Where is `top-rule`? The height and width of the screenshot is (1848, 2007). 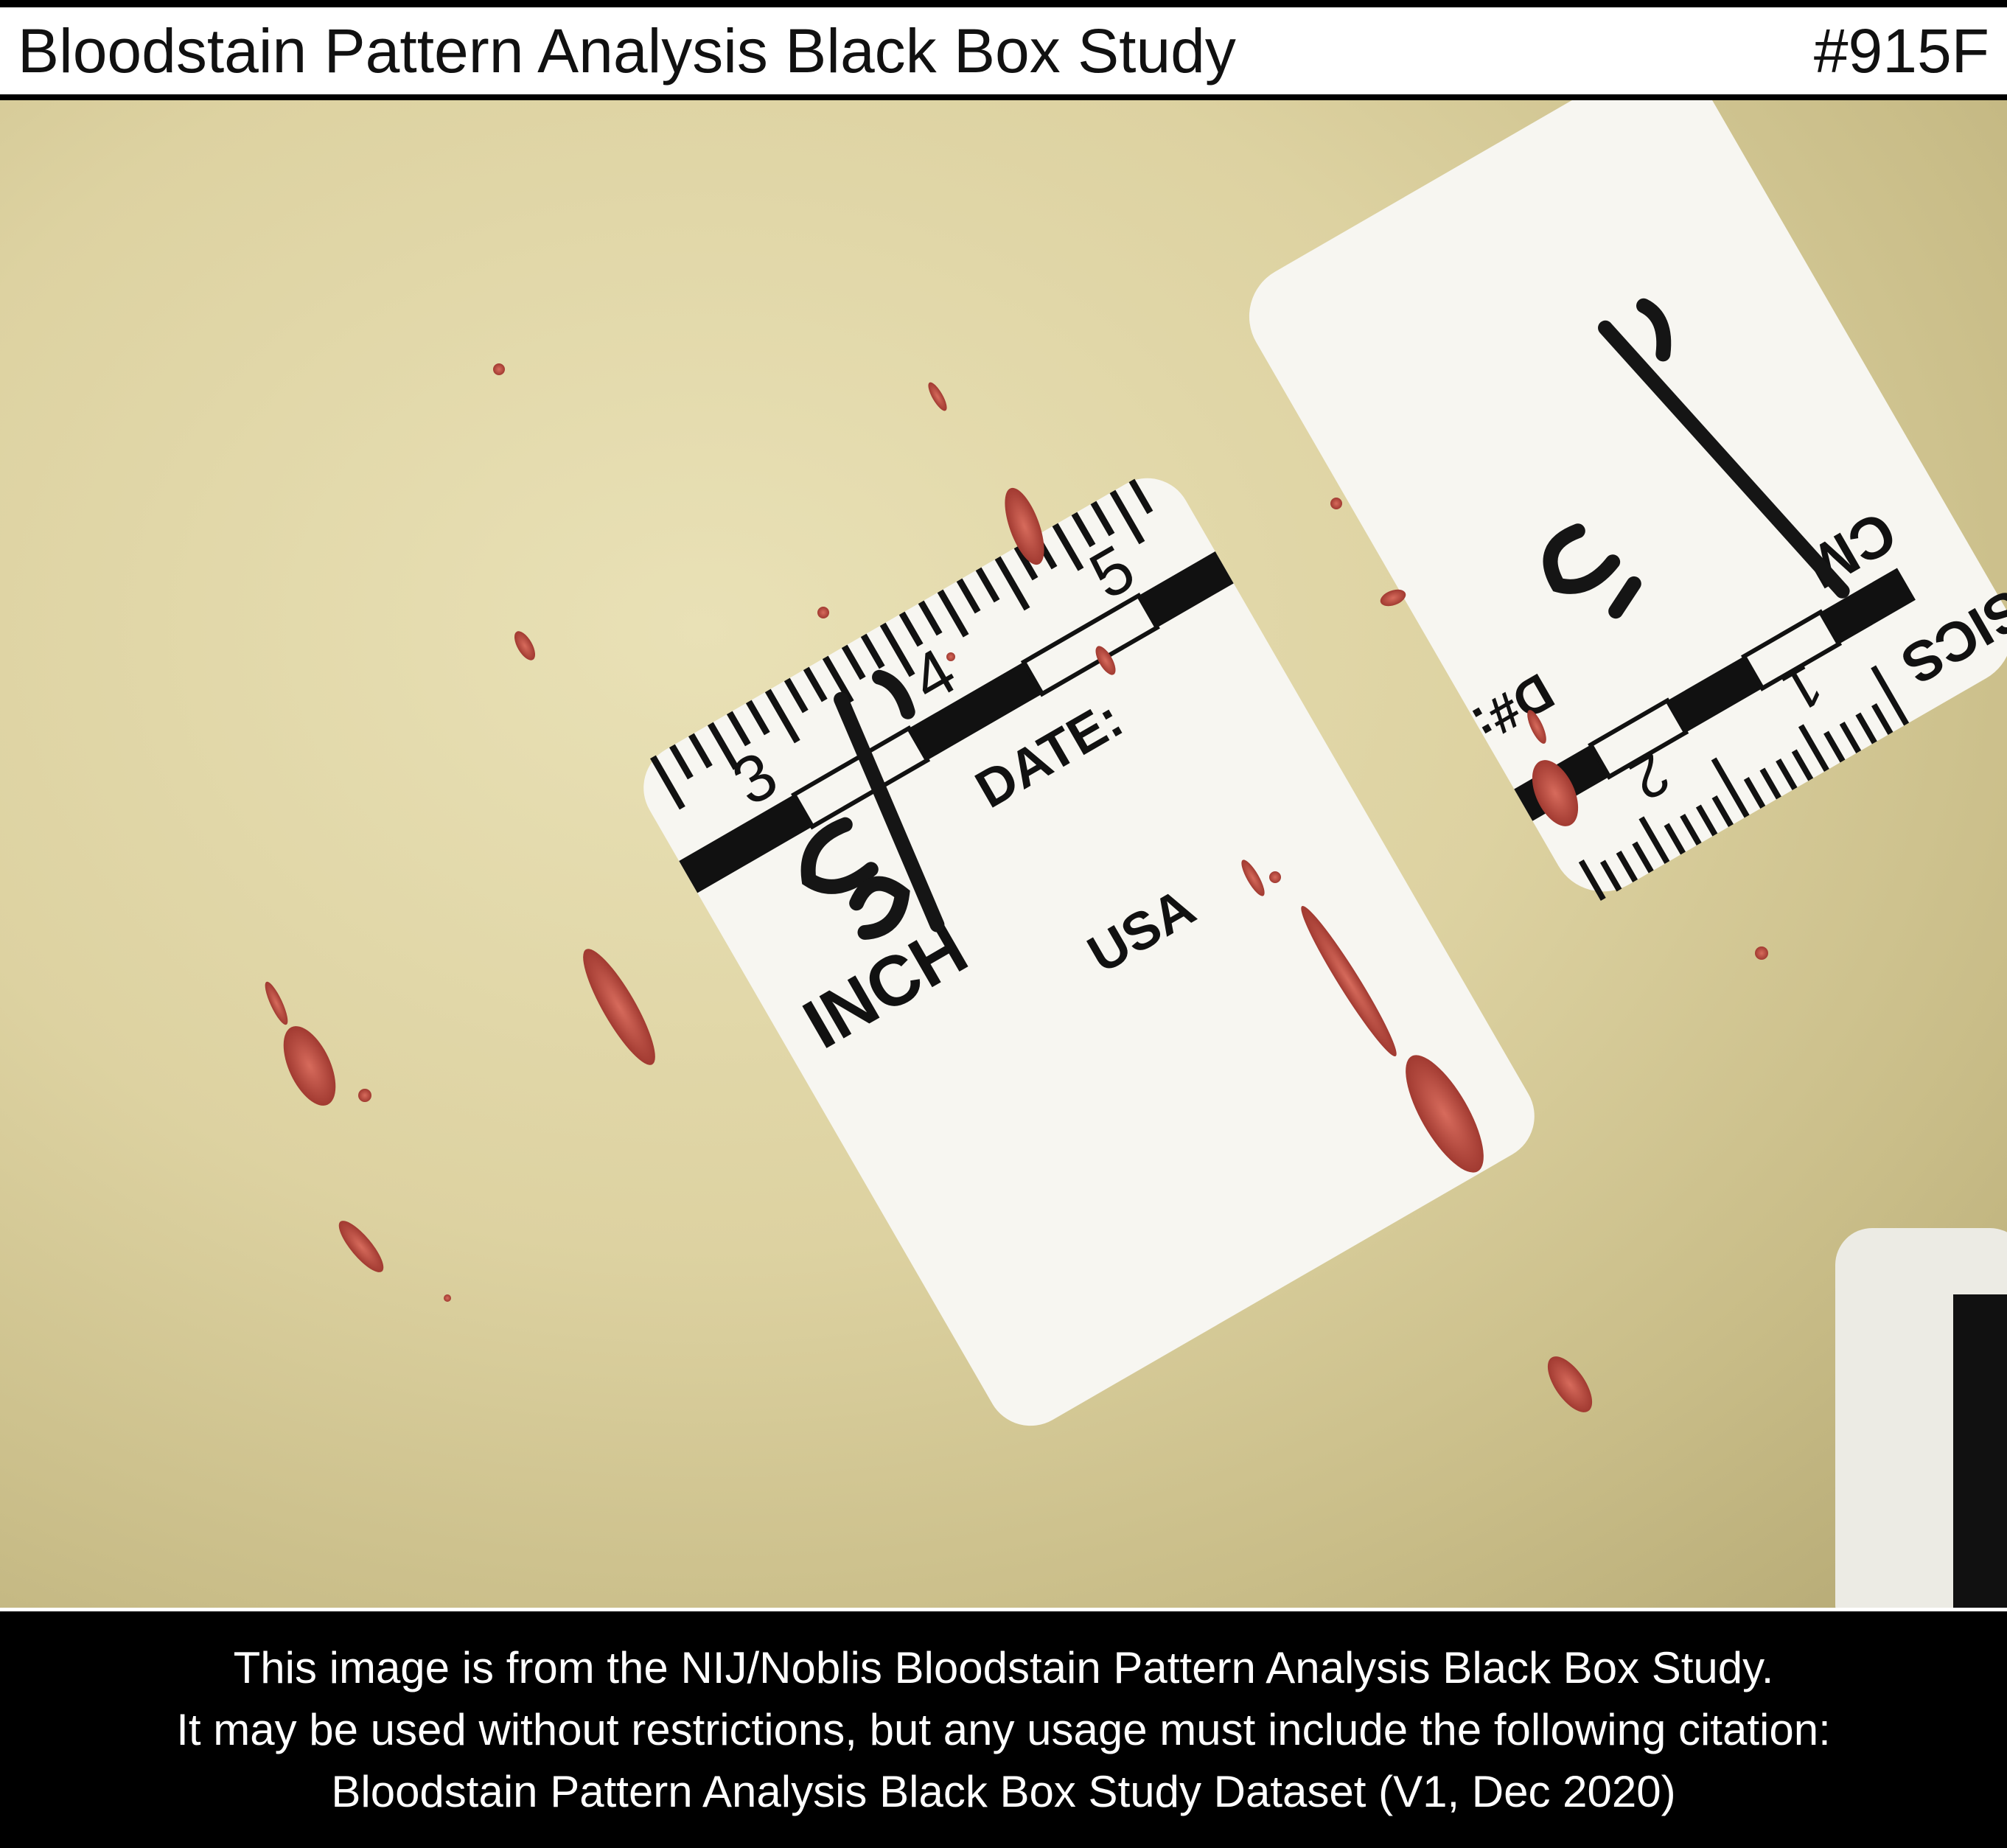
top-rule is located at coordinates (1003, 3).